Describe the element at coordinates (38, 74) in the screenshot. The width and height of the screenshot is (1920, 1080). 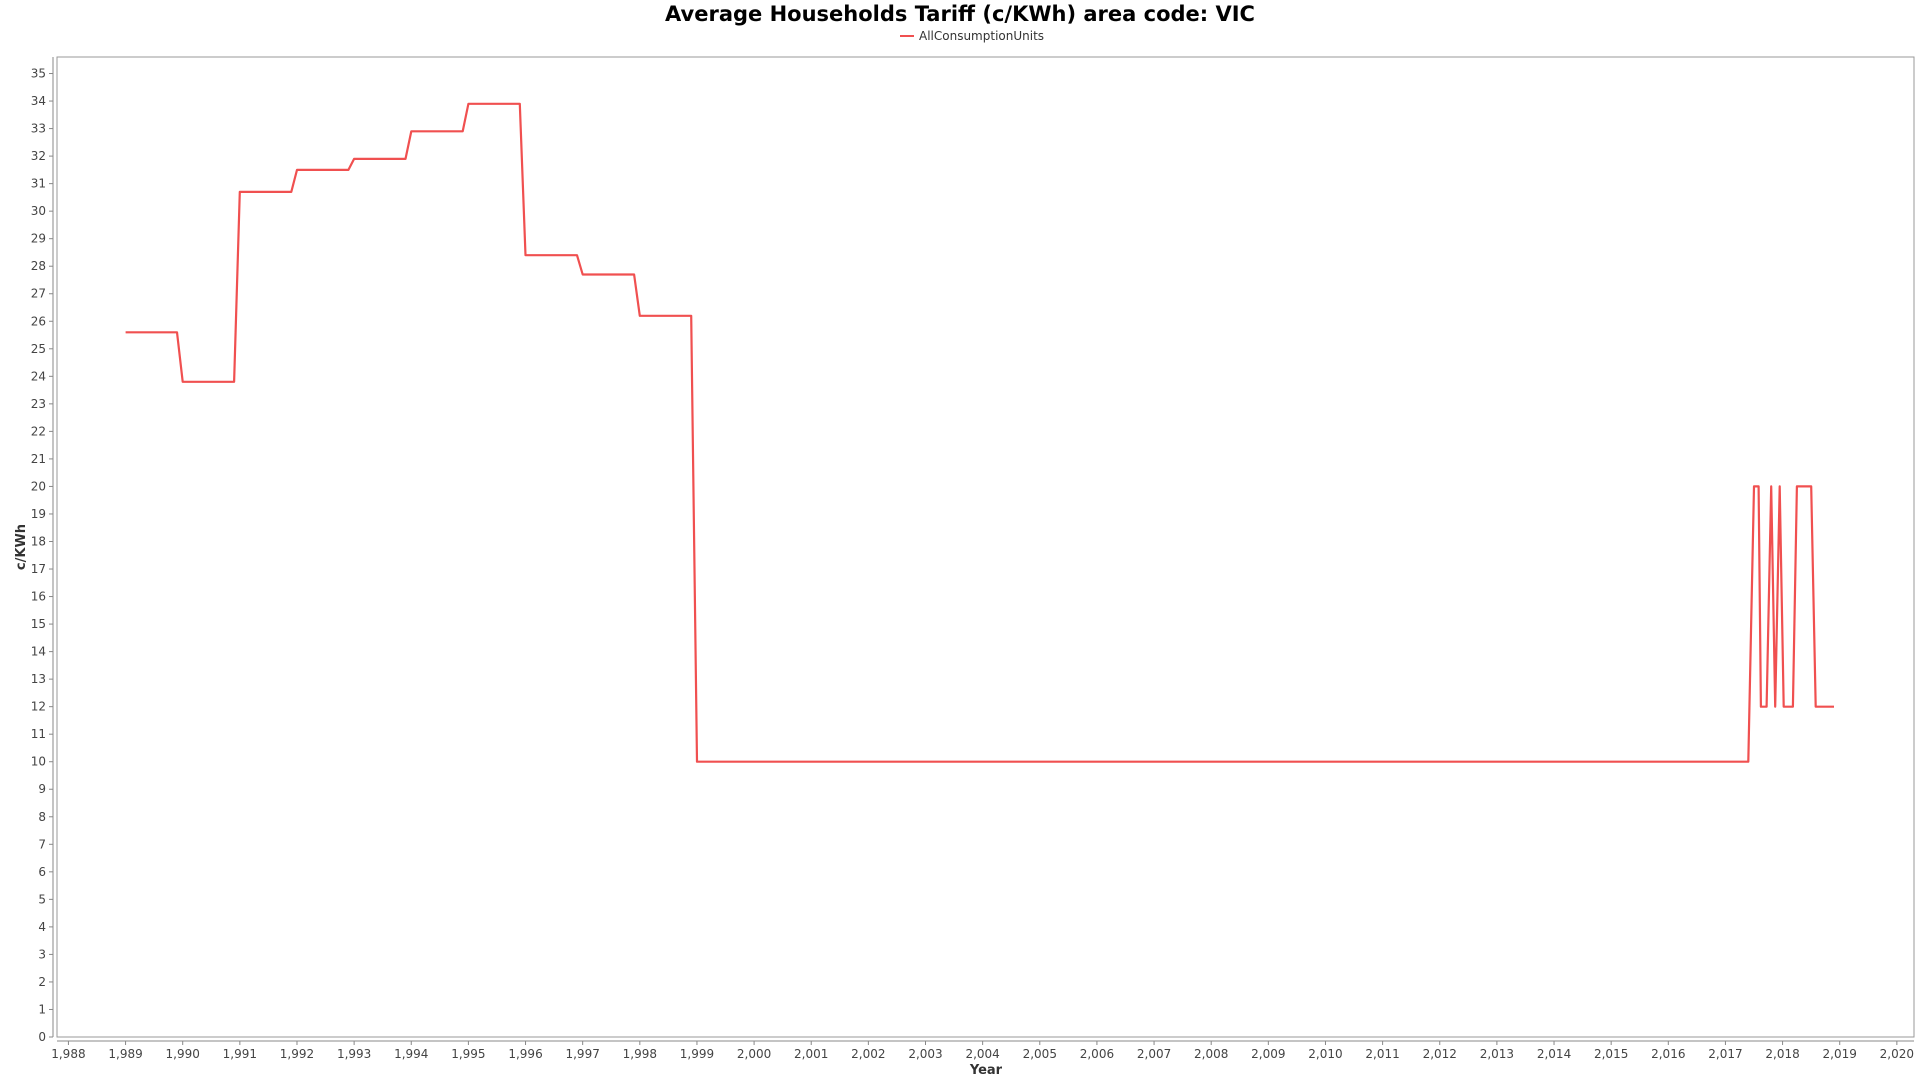
I see `y-tick-label: 35` at that location.